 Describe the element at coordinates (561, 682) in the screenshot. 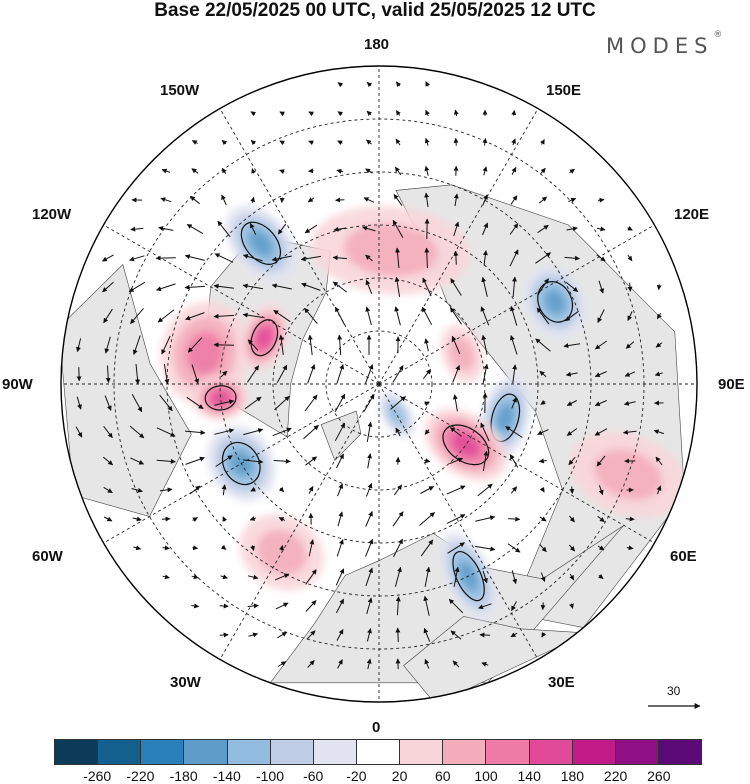

I see `lon-label-30e: 30E` at that location.